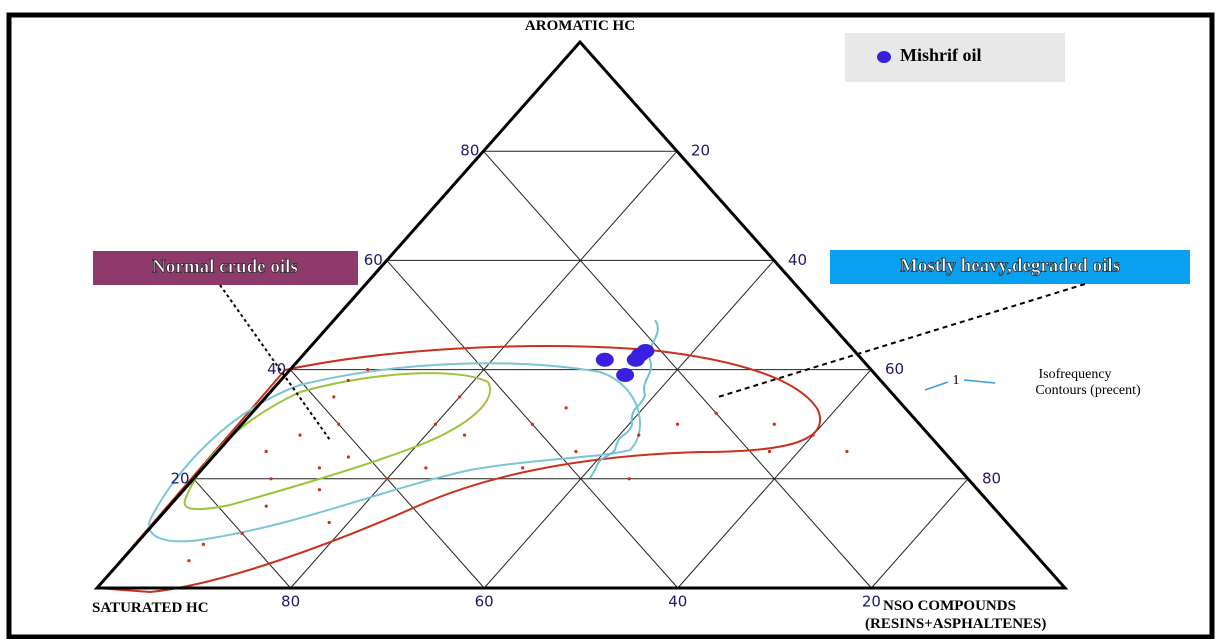 The image size is (1220, 639). What do you see at coordinates (1074, 374) in the screenshot?
I see `annotation: Isofrequency` at bounding box center [1074, 374].